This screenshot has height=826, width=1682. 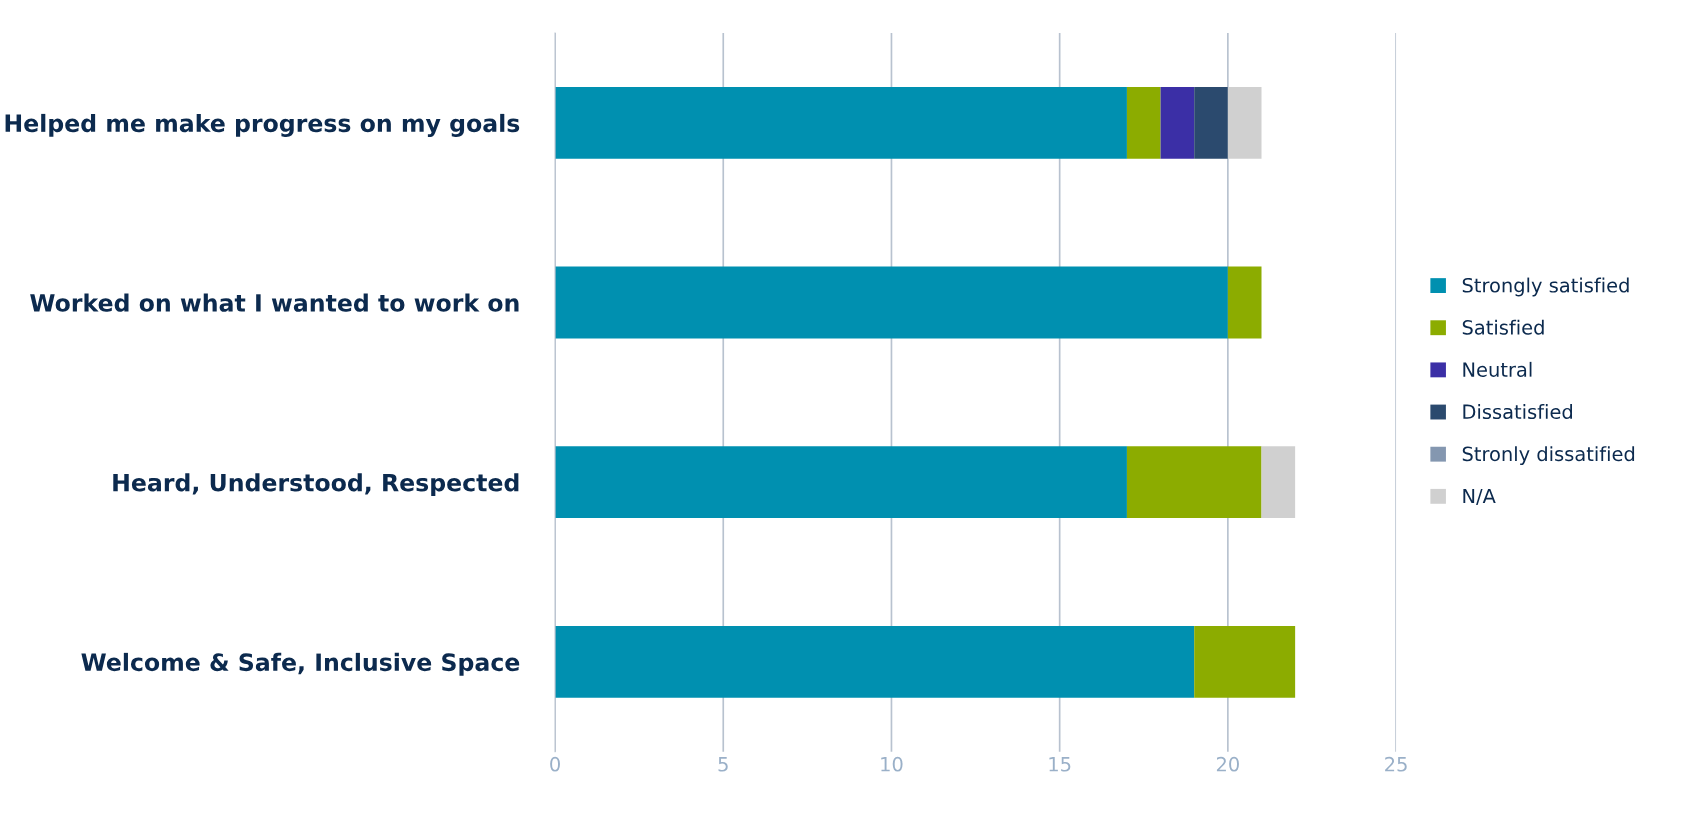 I want to click on x-tick-label: 0, so click(x=555, y=764).